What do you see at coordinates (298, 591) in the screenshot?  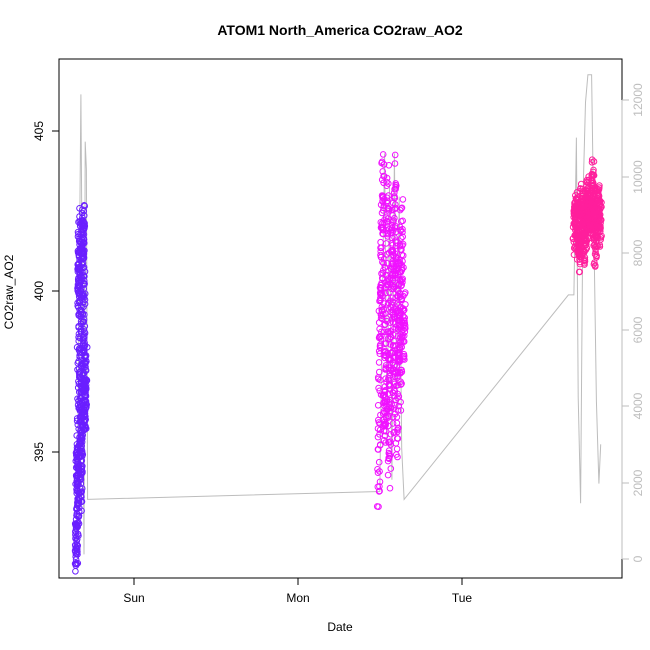 I see `x-axis: Sun Mon Tue` at bounding box center [298, 591].